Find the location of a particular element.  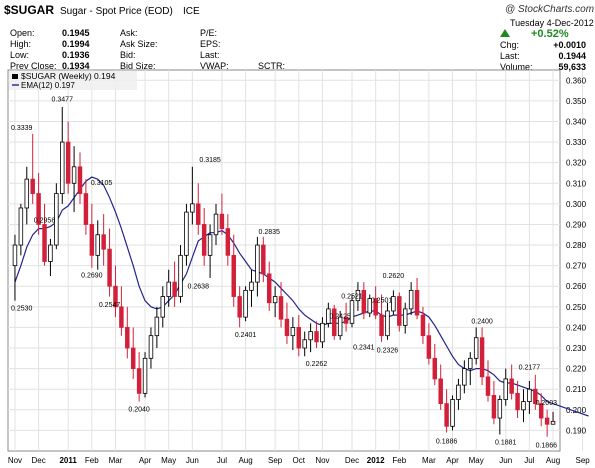

annotation-label: 0.2401 is located at coordinates (246, 335).